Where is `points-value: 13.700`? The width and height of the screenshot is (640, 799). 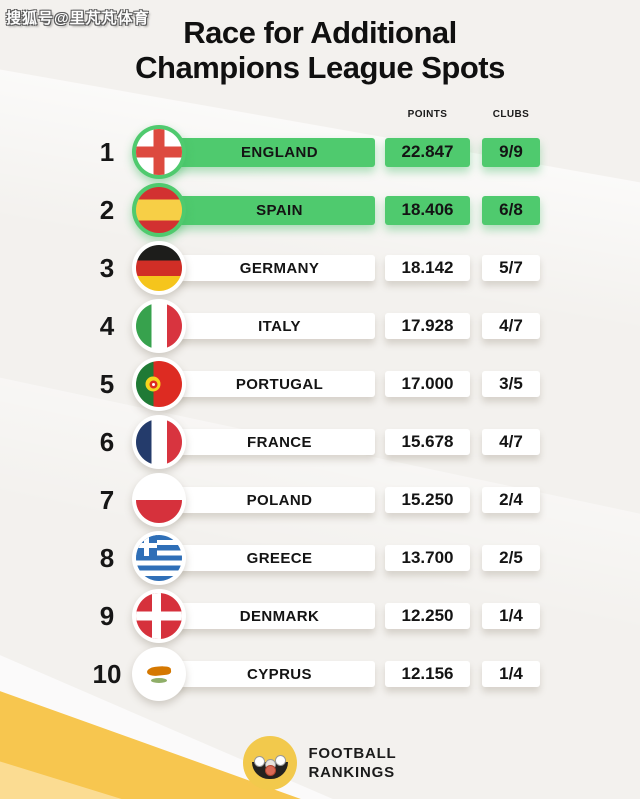
points-value: 13.700 is located at coordinates (427, 558).